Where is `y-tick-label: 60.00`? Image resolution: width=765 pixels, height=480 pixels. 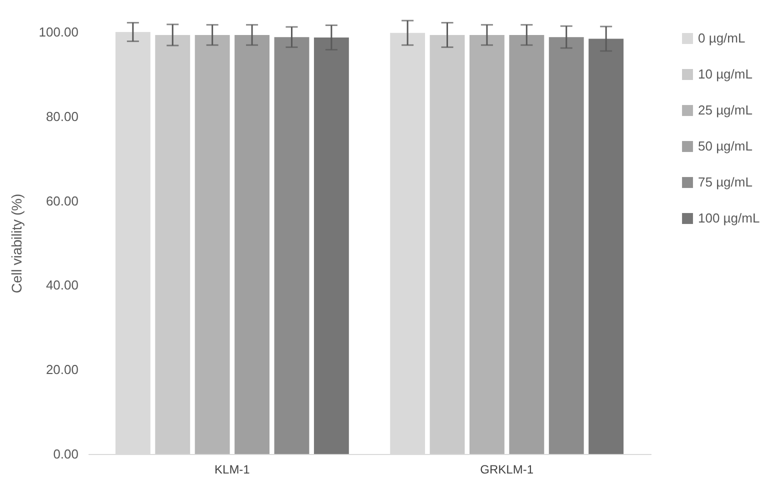 y-tick-label: 60.00 is located at coordinates (62, 200).